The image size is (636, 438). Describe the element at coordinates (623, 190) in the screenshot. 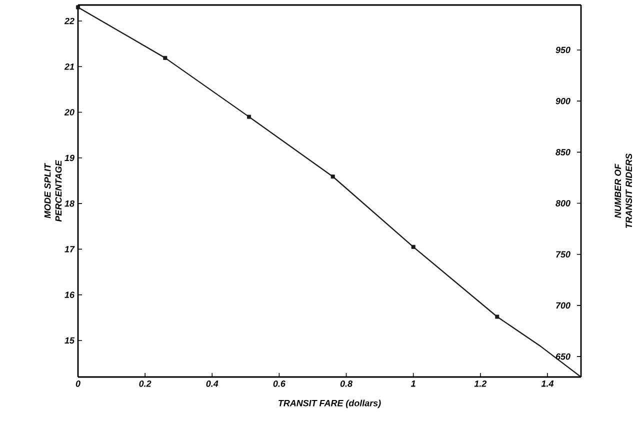

I see `y2-axis-title: NUMBER OF TRANSIT RIDERS` at that location.